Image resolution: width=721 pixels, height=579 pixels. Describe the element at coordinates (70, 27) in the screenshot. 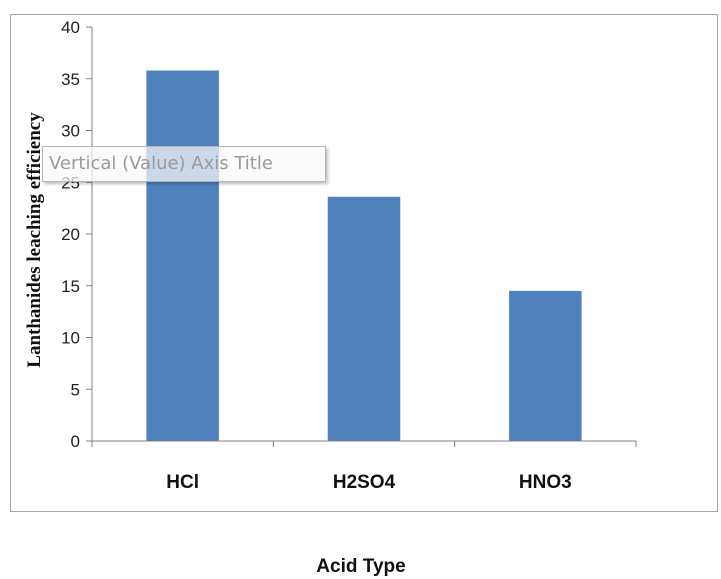

I see `y-tick-label: 40` at that location.